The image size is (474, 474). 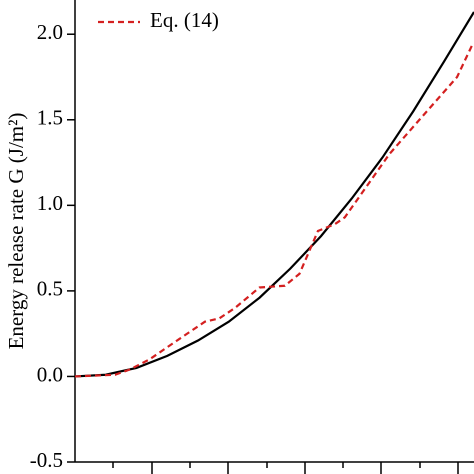 What do you see at coordinates (50, 118) in the screenshot?
I see `y-tick-label: 1.5` at bounding box center [50, 118].